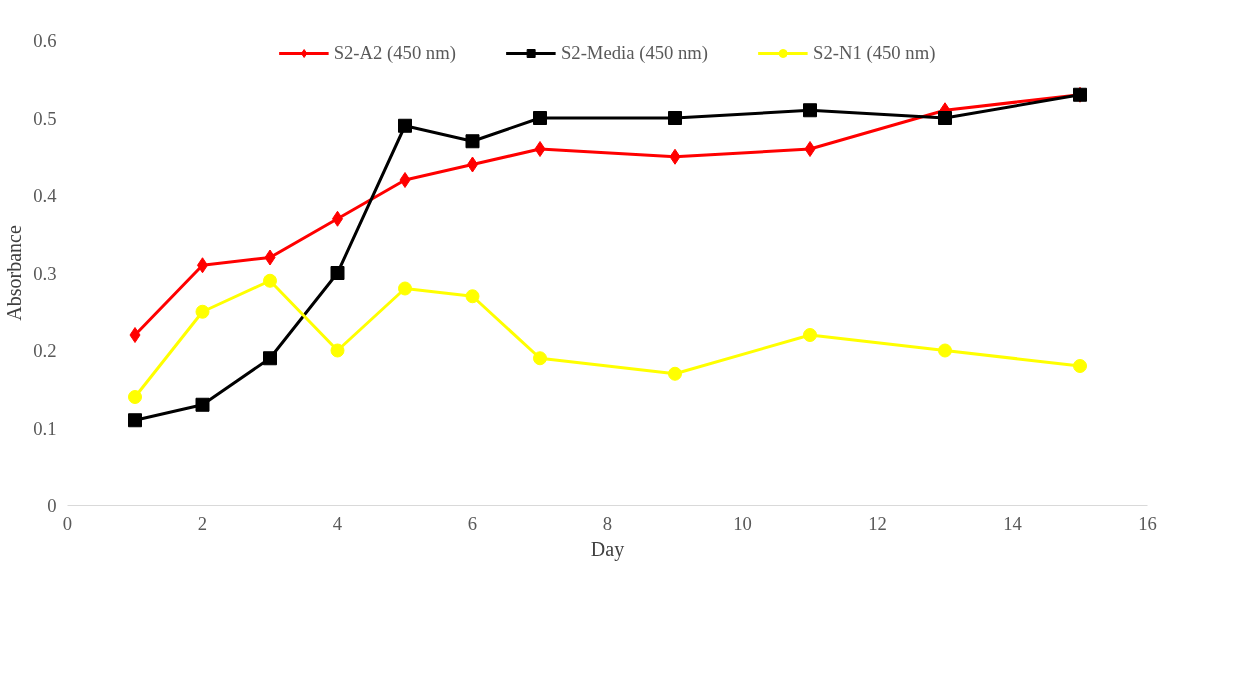  Describe the element at coordinates (634, 53) in the screenshot. I see `legend-label: S2-Media (450 nm)` at that location.